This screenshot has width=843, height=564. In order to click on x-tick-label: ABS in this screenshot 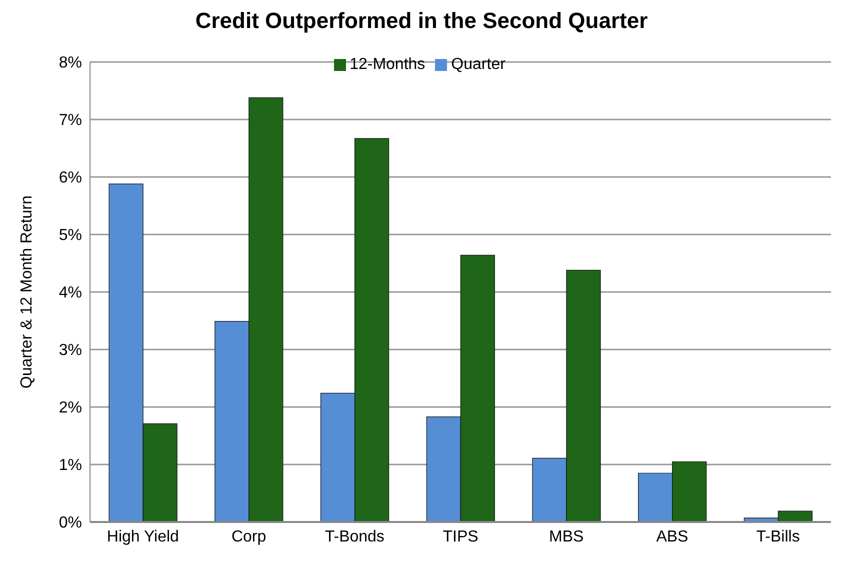, I will do `click(672, 537)`.